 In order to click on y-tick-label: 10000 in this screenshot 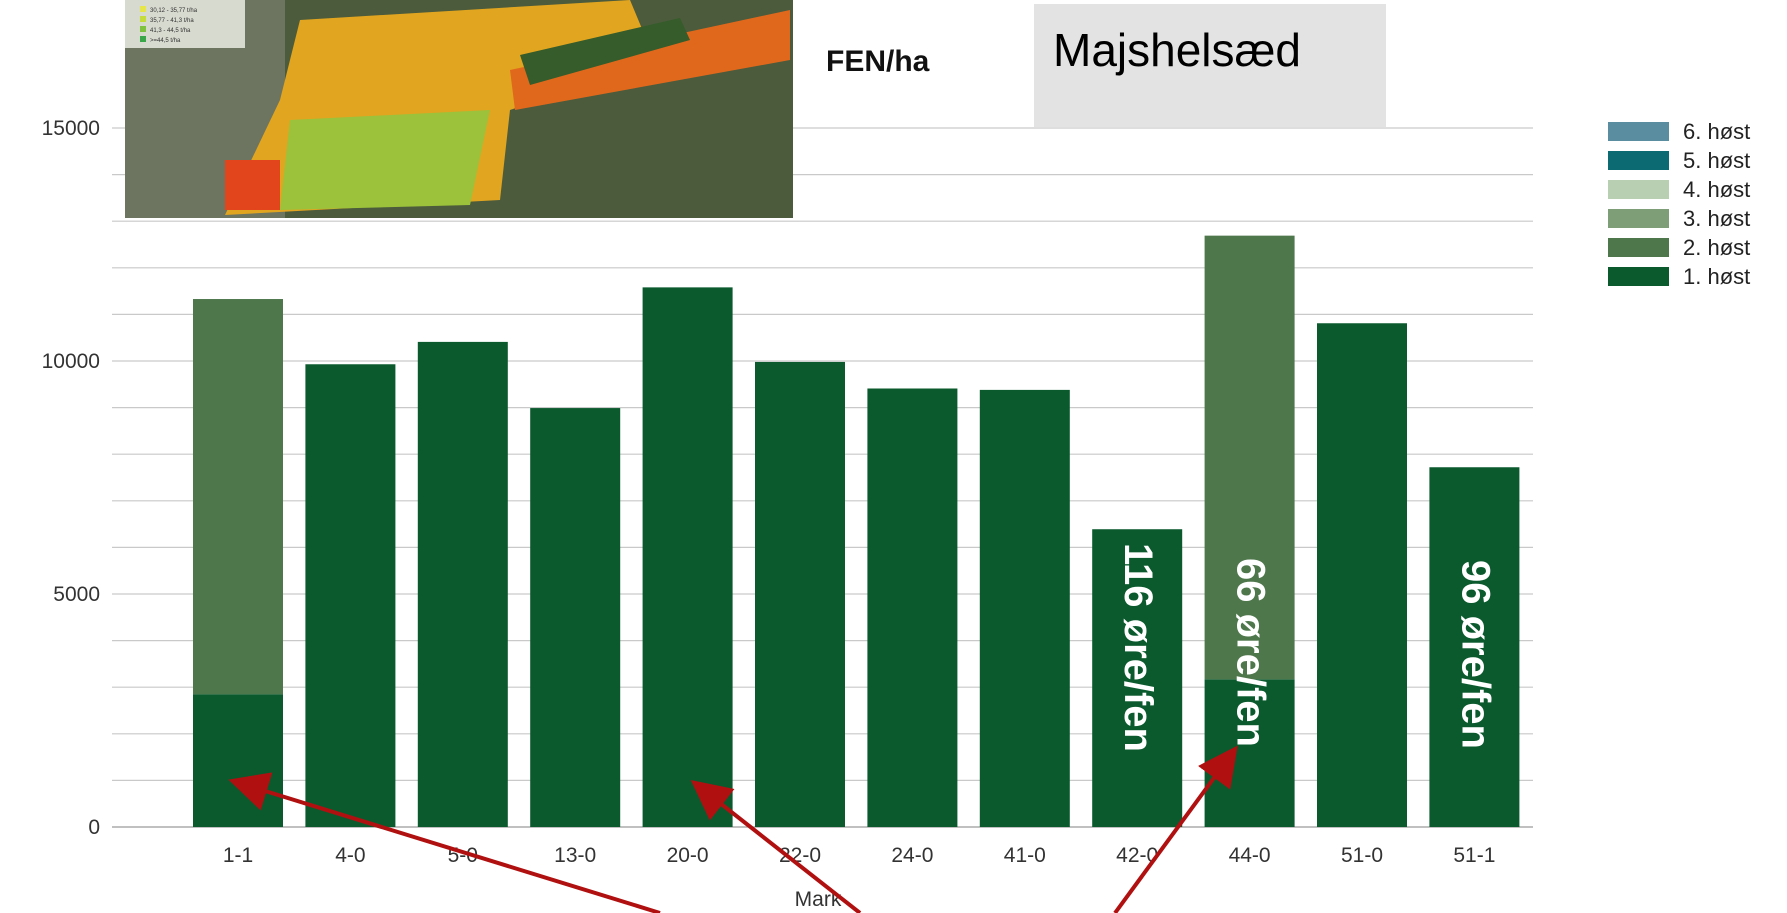, I will do `click(71, 361)`.